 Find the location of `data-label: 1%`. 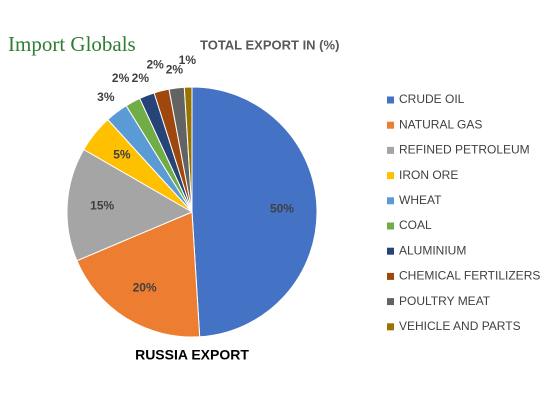

data-label: 1% is located at coordinates (188, 60).